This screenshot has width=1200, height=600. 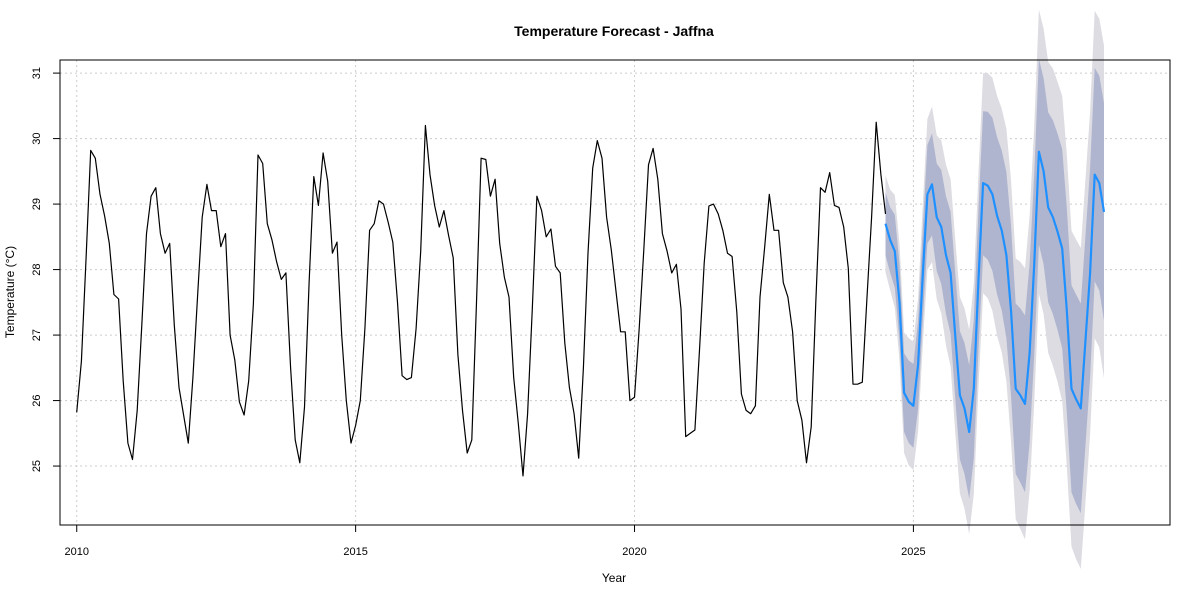 What do you see at coordinates (495, 541) in the screenshot?
I see `x-axis: 2010 2015 2020 2025` at bounding box center [495, 541].